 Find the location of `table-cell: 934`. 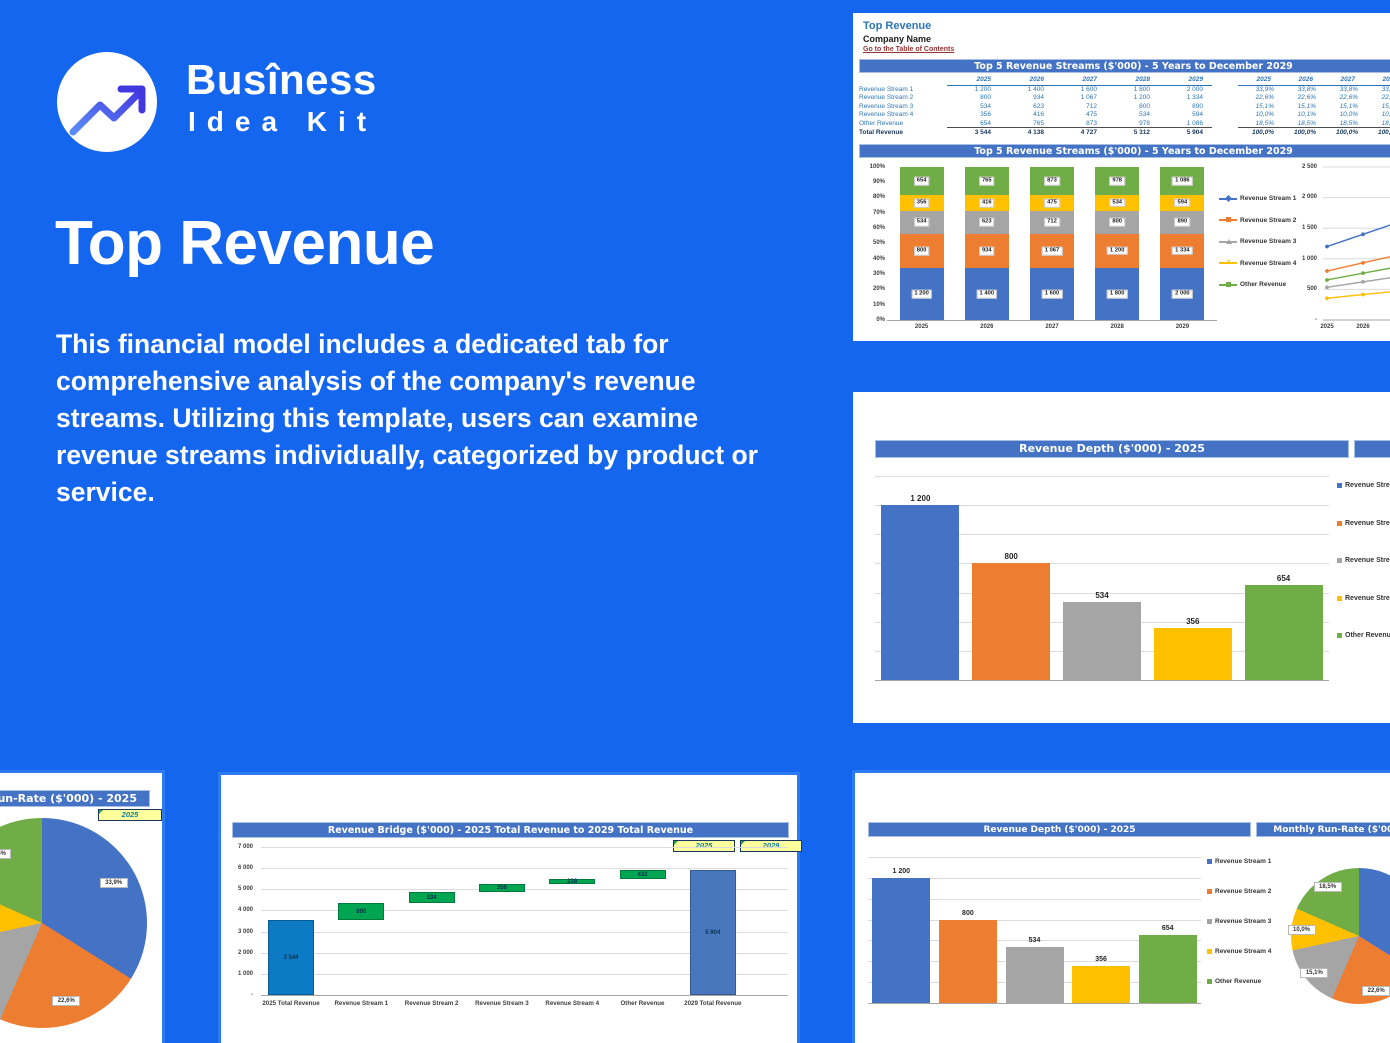

table-cell: 934 is located at coordinates (1038, 98).